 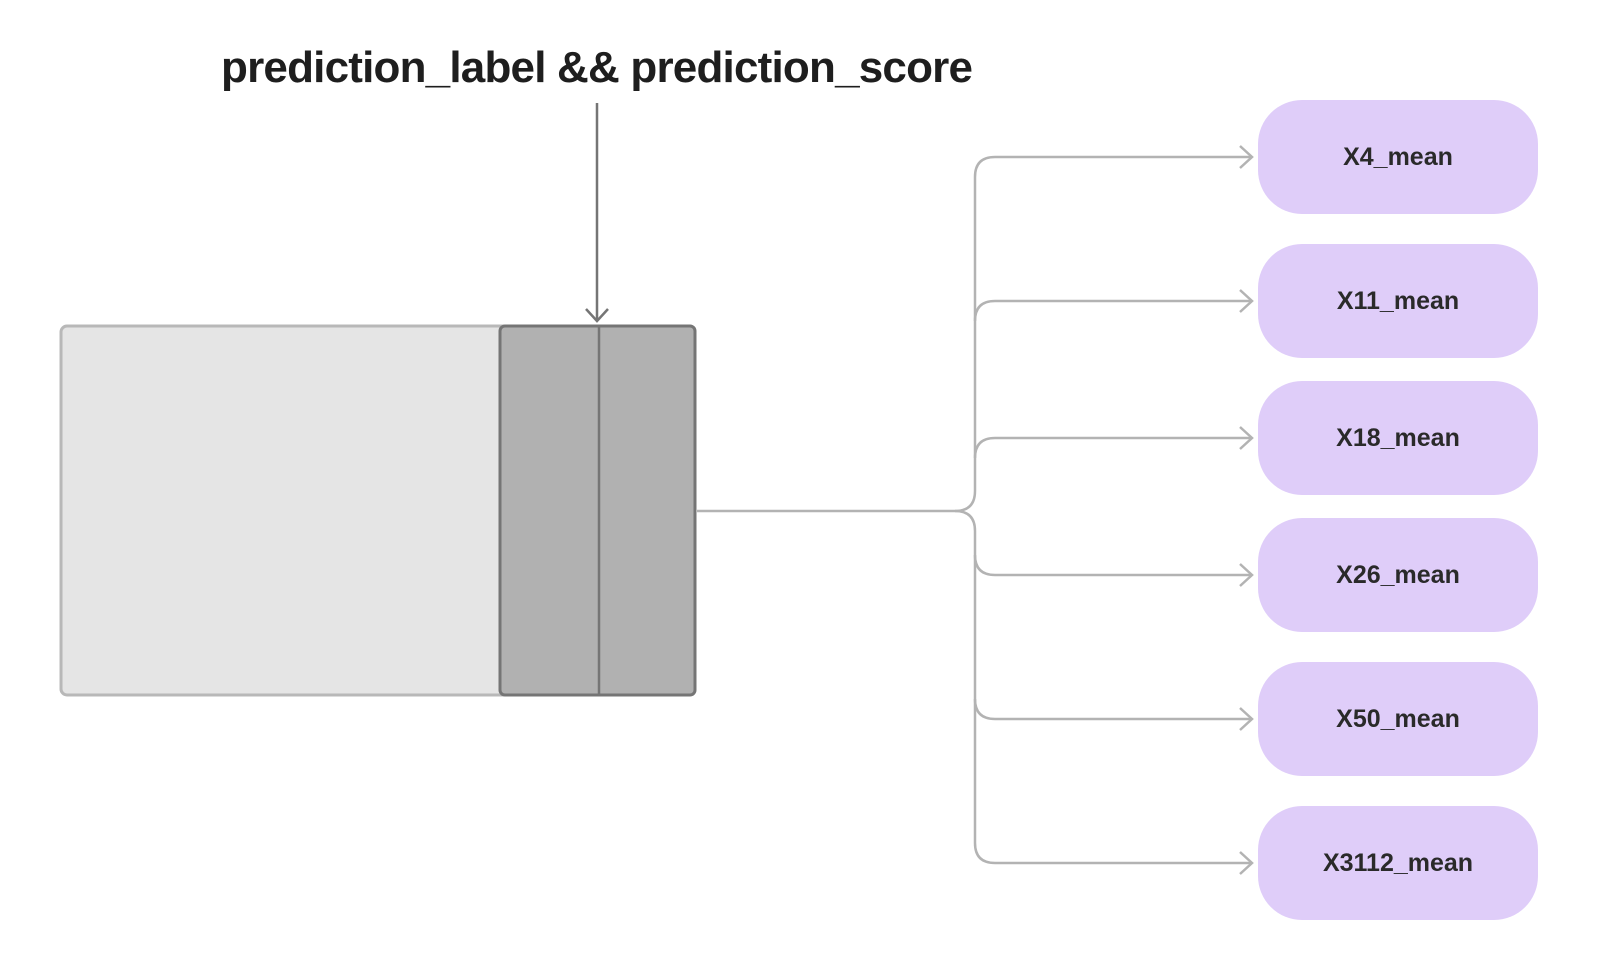 I want to click on node-label: X4_mean, so click(x=1398, y=156).